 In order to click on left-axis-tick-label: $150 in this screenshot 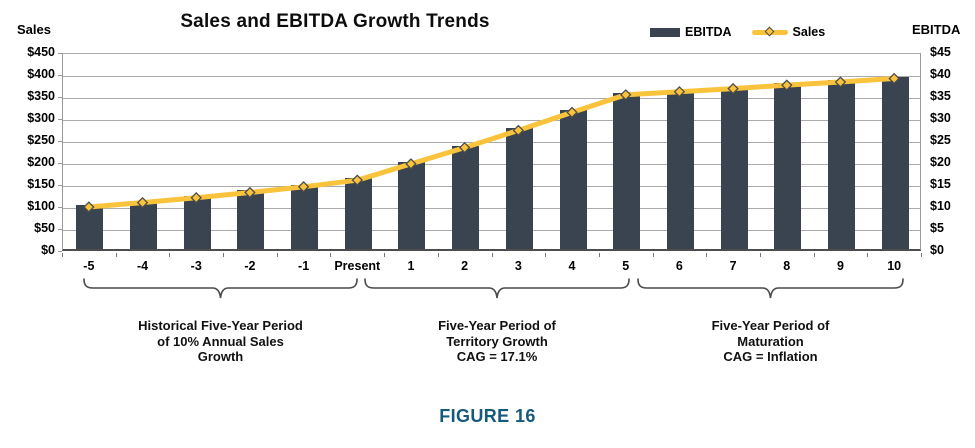, I will do `click(41, 184)`.